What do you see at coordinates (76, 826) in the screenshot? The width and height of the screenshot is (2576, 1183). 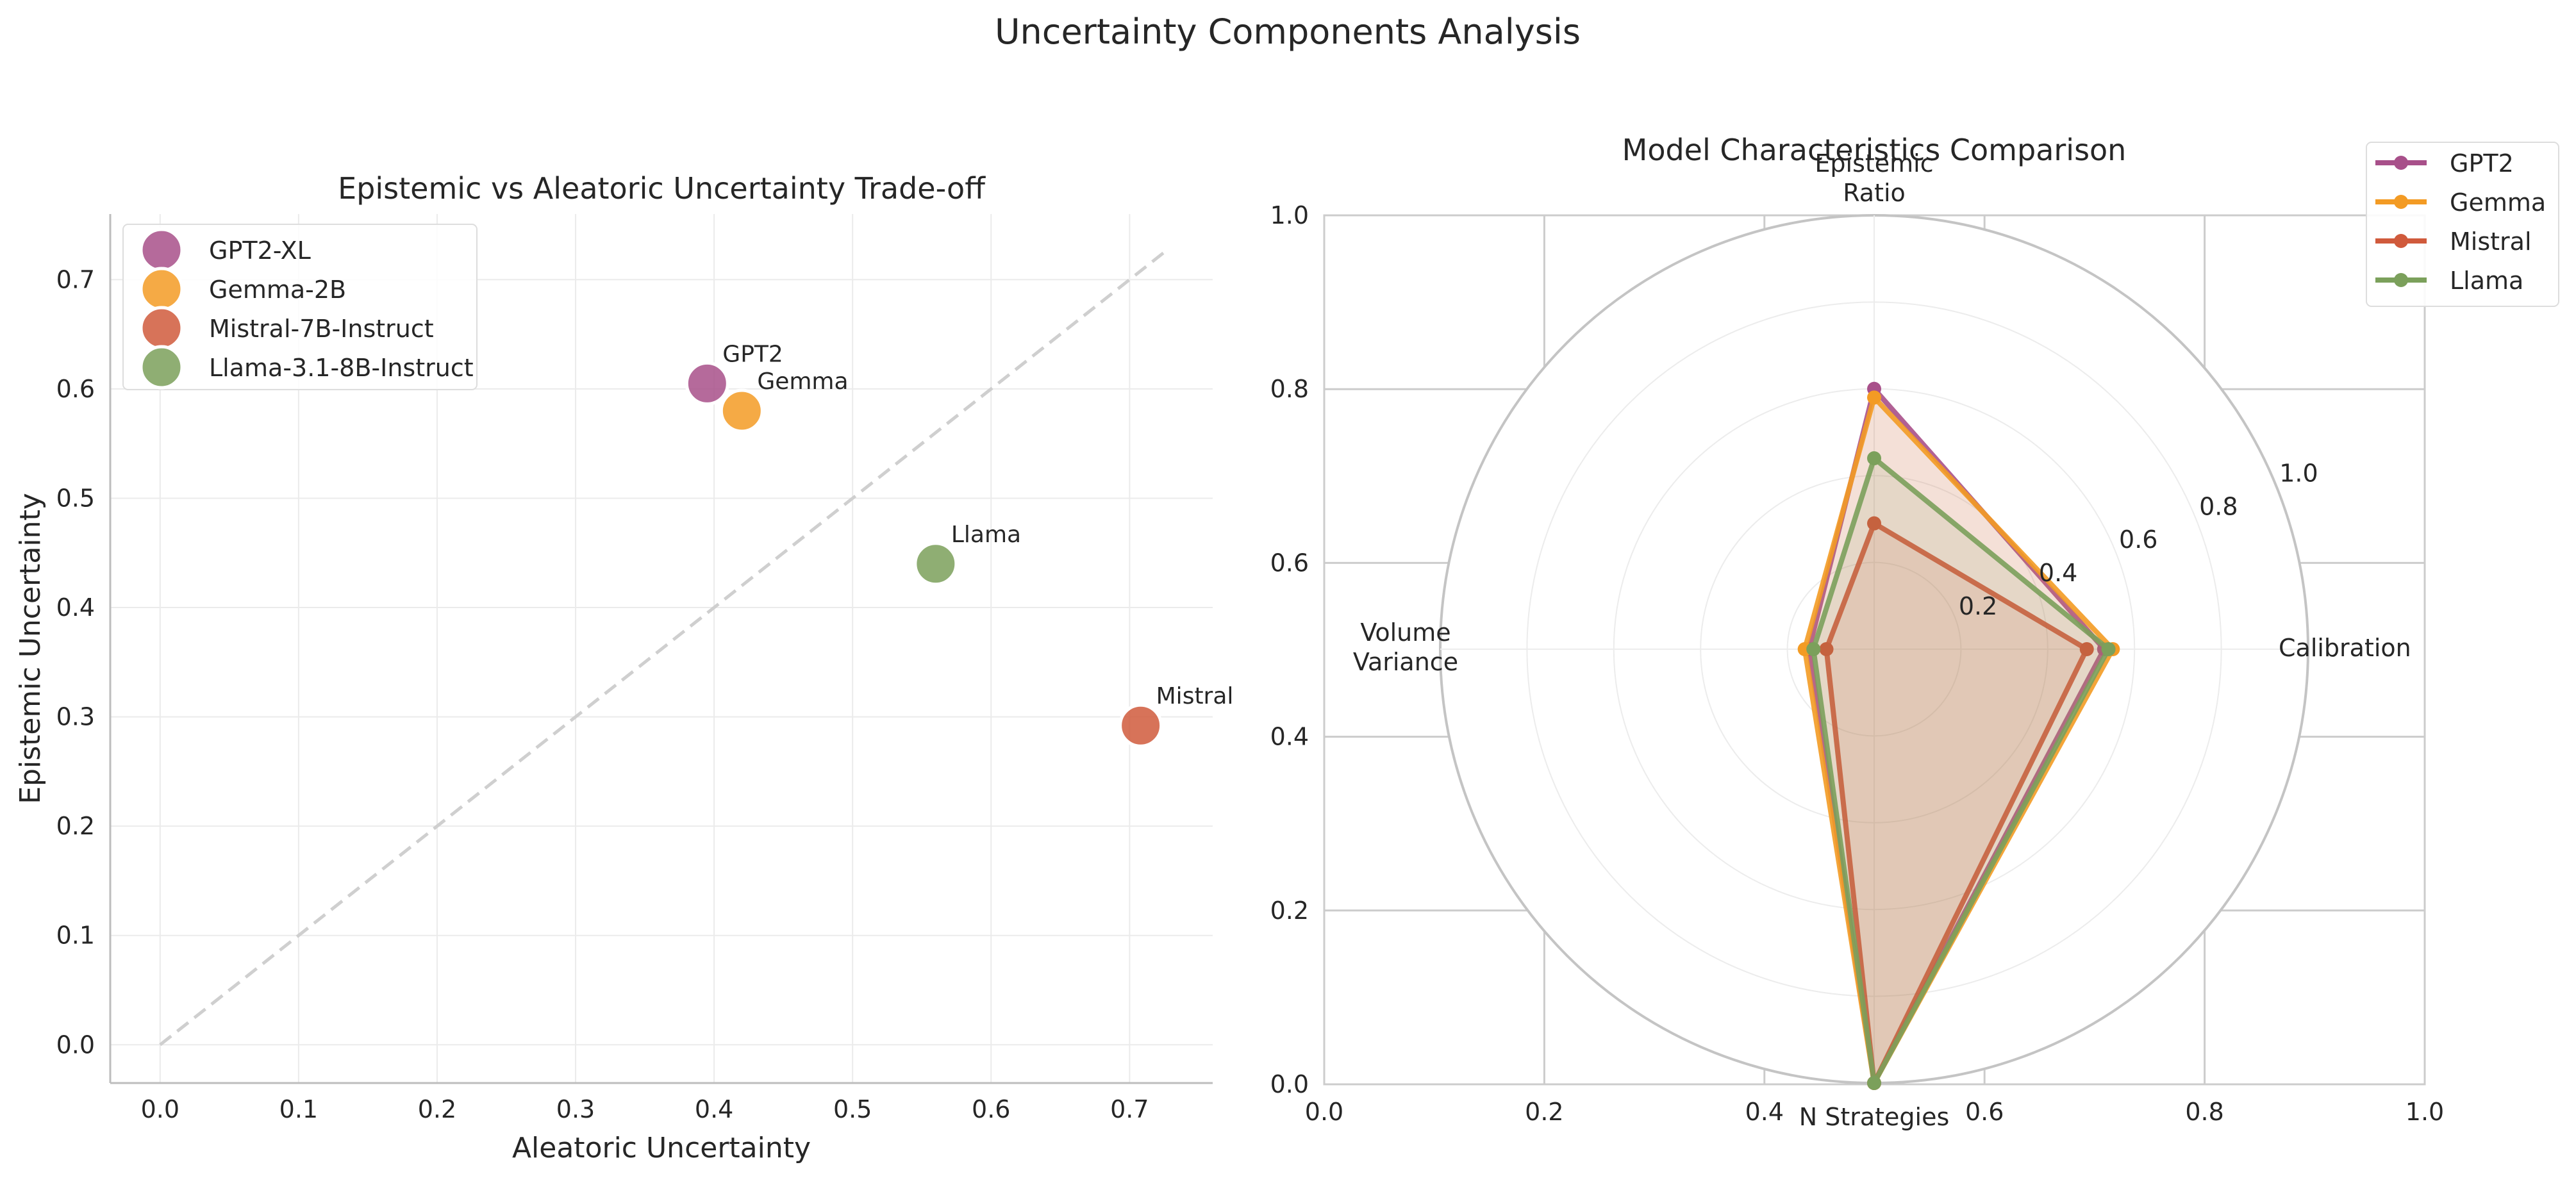 I see `scatter-y-tick-label: 0.2` at bounding box center [76, 826].